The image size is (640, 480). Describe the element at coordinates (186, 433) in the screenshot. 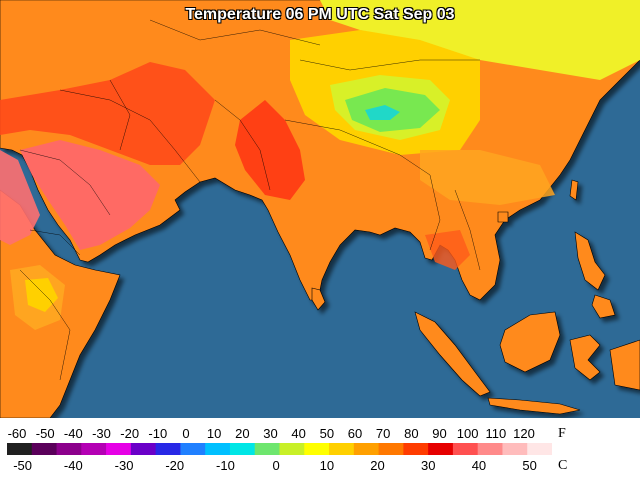

I see `fahrenheit-tick-label: 0` at that location.